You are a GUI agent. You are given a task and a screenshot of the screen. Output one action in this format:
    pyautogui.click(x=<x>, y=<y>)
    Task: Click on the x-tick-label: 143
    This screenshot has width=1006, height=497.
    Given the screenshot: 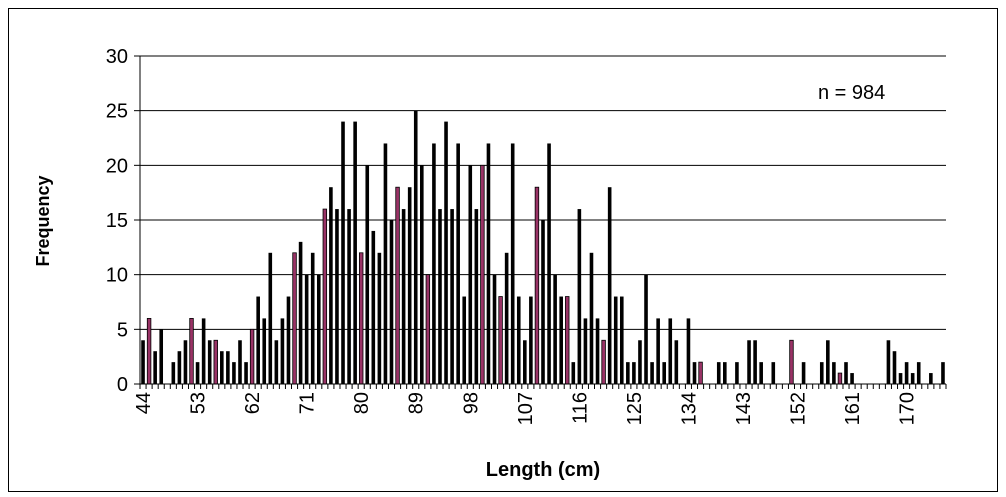 What is the action you would take?
    pyautogui.click(x=744, y=408)
    